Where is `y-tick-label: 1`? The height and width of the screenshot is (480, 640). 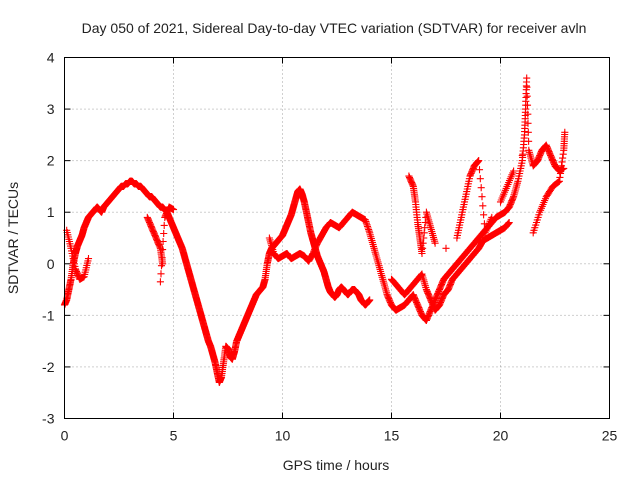
y-tick-label: 1 is located at coordinates (51, 212).